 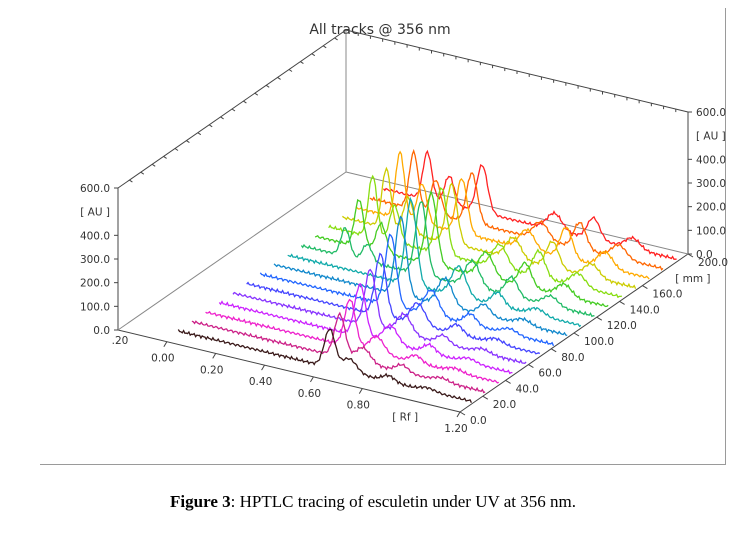 What do you see at coordinates (101, 331) in the screenshot?
I see `y-tick-label-left: 0.0` at bounding box center [101, 331].